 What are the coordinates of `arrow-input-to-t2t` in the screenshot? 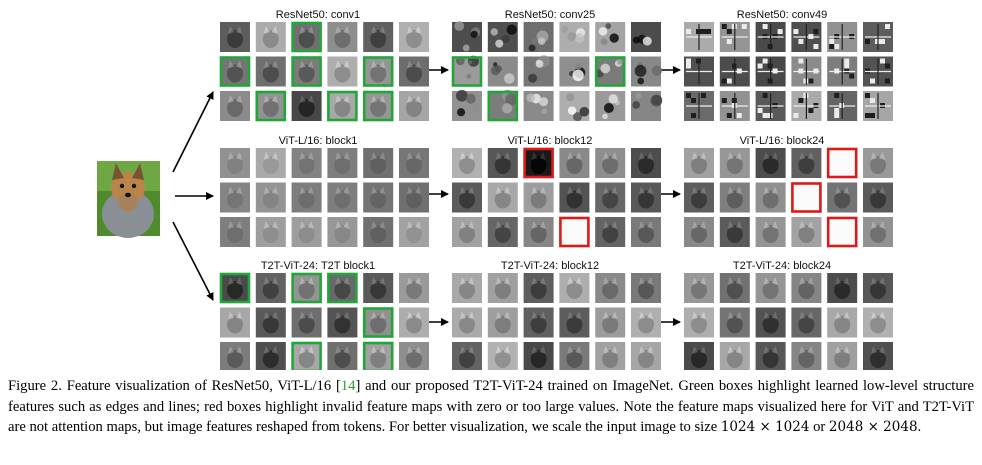 It's located at (193, 261).